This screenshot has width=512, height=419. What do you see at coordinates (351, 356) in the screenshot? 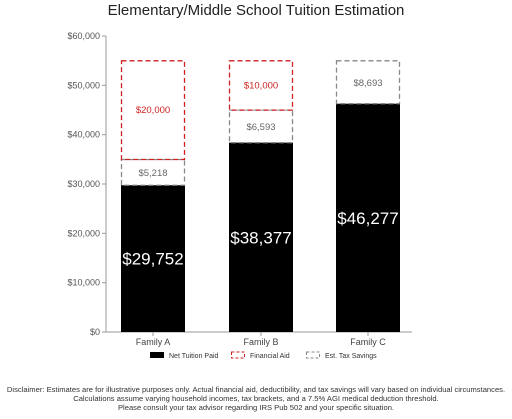
I see `legend-label: Est. Tax Savings` at bounding box center [351, 356].